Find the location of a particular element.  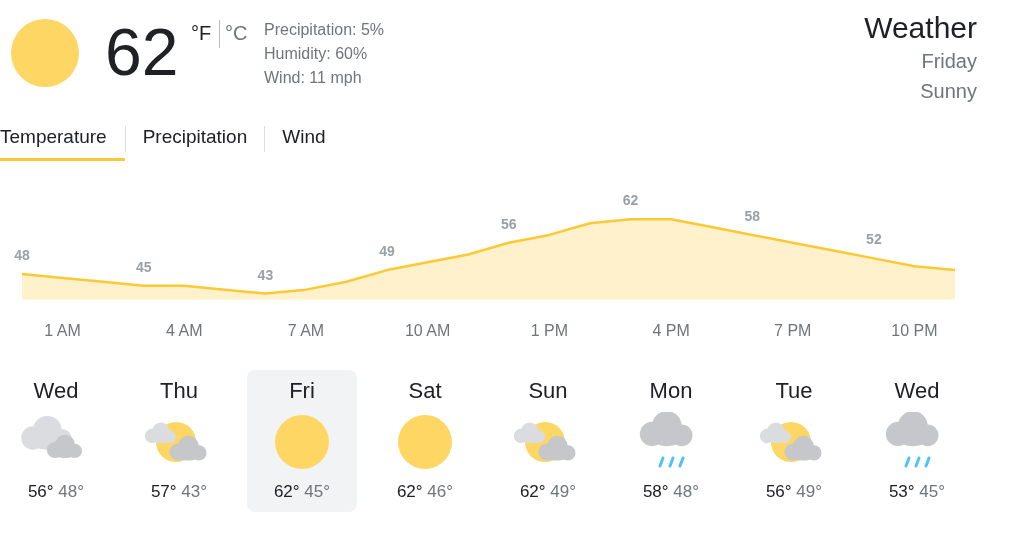

chart-subtitle: Friday is located at coordinates (948, 61).